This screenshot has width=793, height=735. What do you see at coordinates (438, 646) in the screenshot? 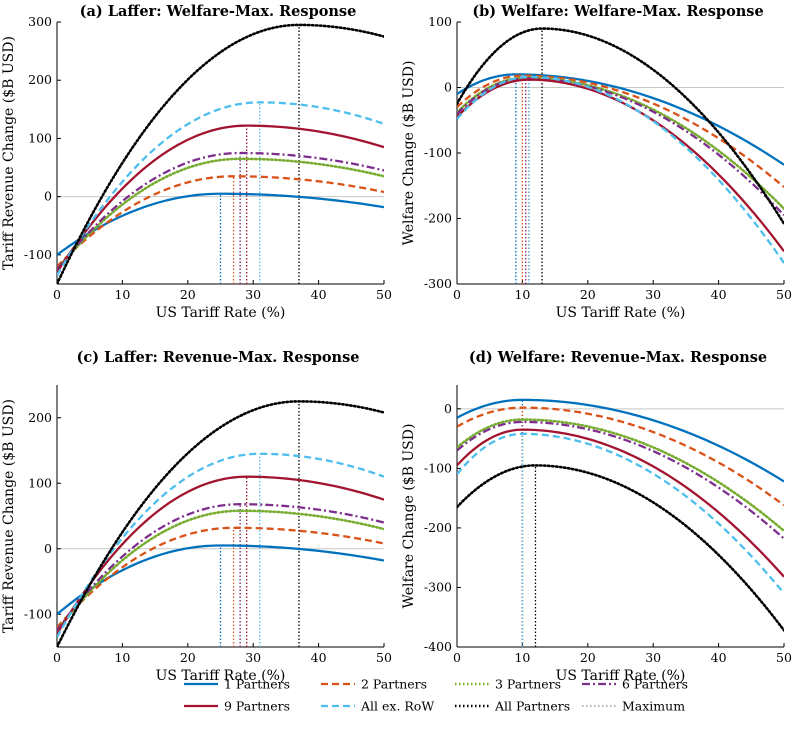
I see `y-tick-label: -400` at bounding box center [438, 646].